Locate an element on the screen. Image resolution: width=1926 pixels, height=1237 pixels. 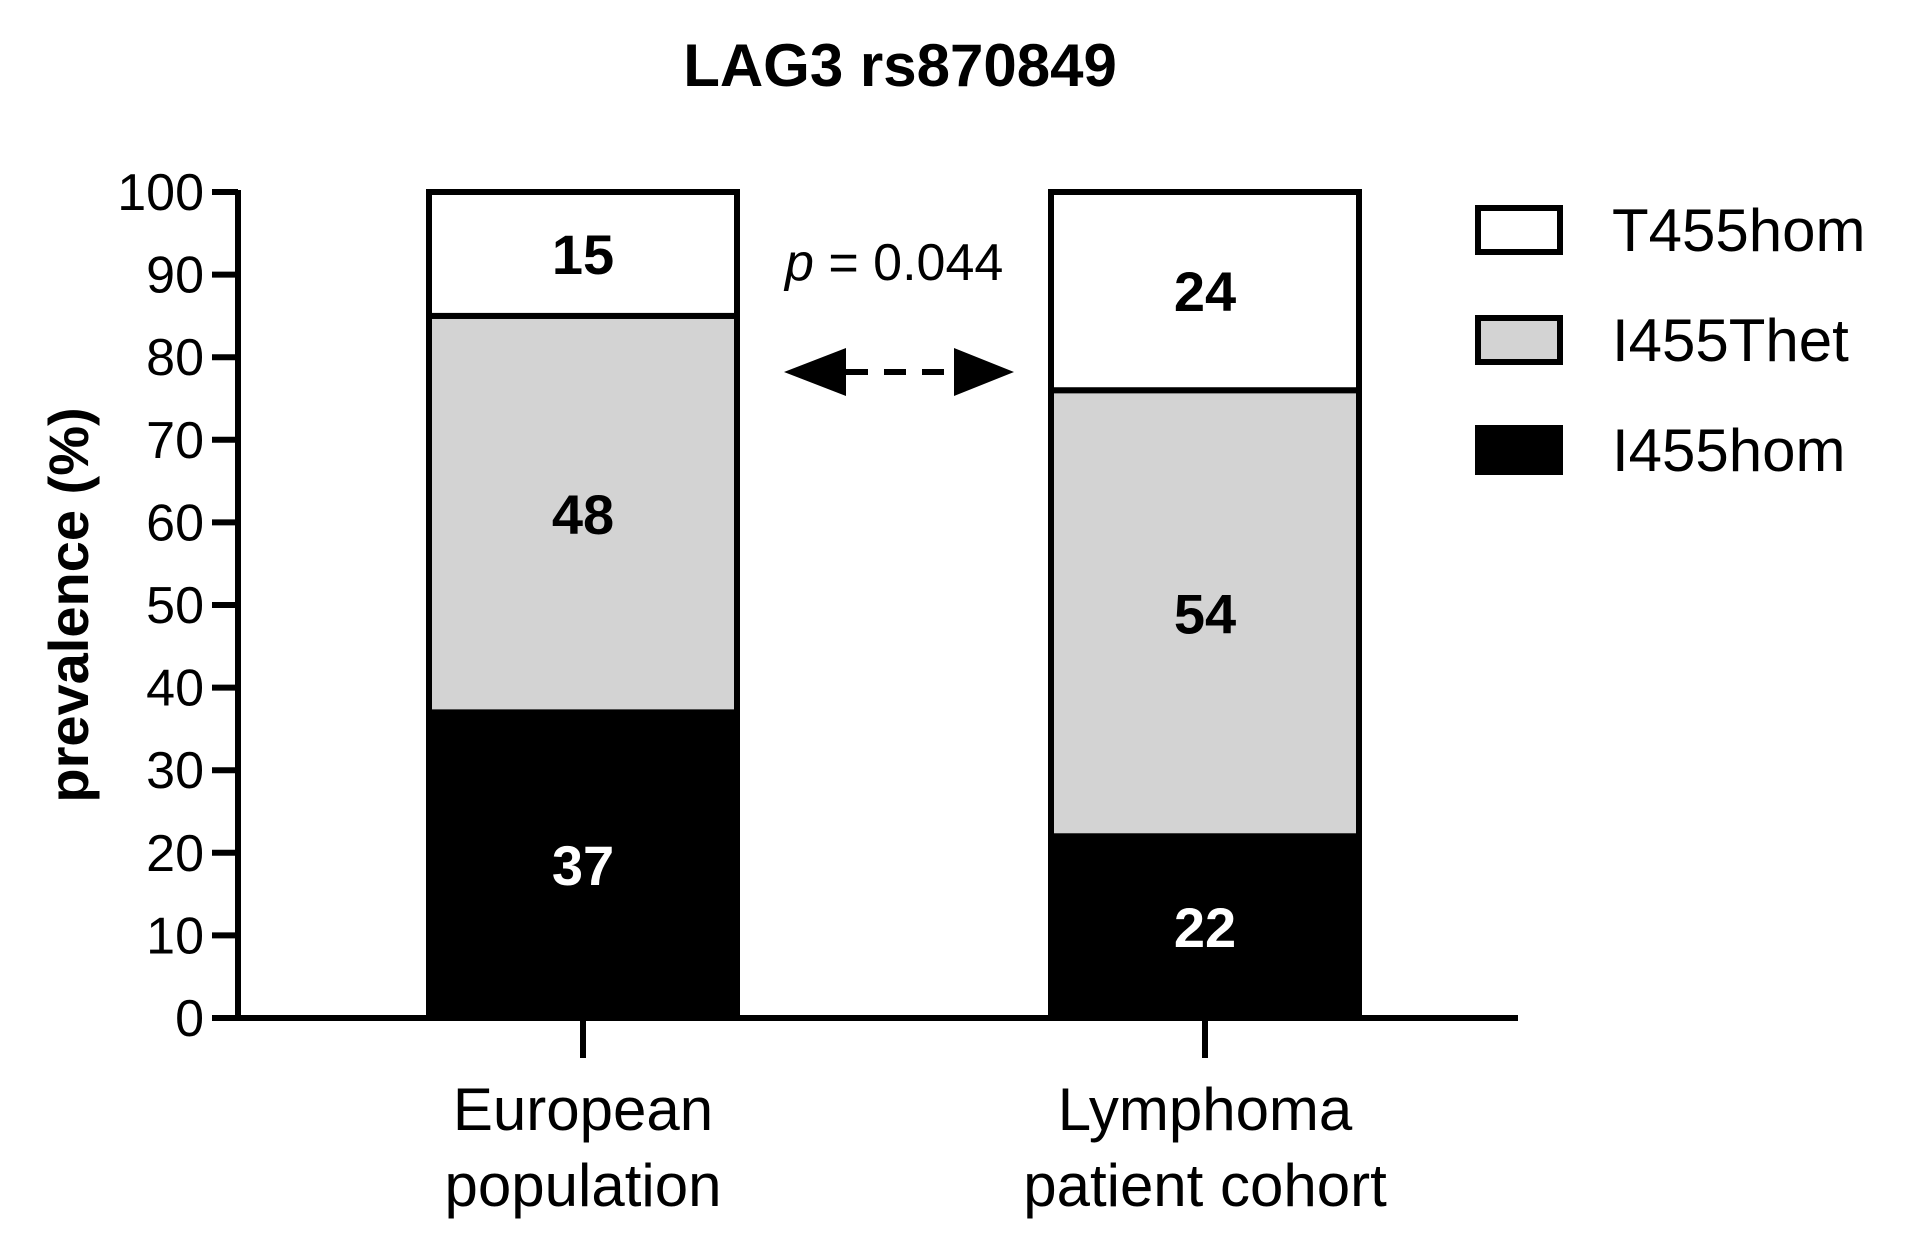
data-label: 48 is located at coordinates (583, 514).